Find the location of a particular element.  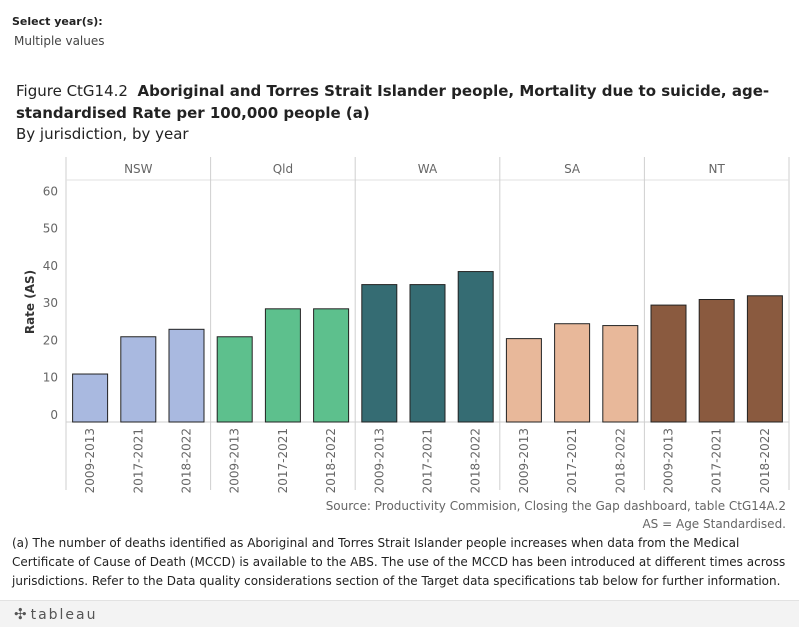

bar-qld-2009-2013 is located at coordinates (234, 379).